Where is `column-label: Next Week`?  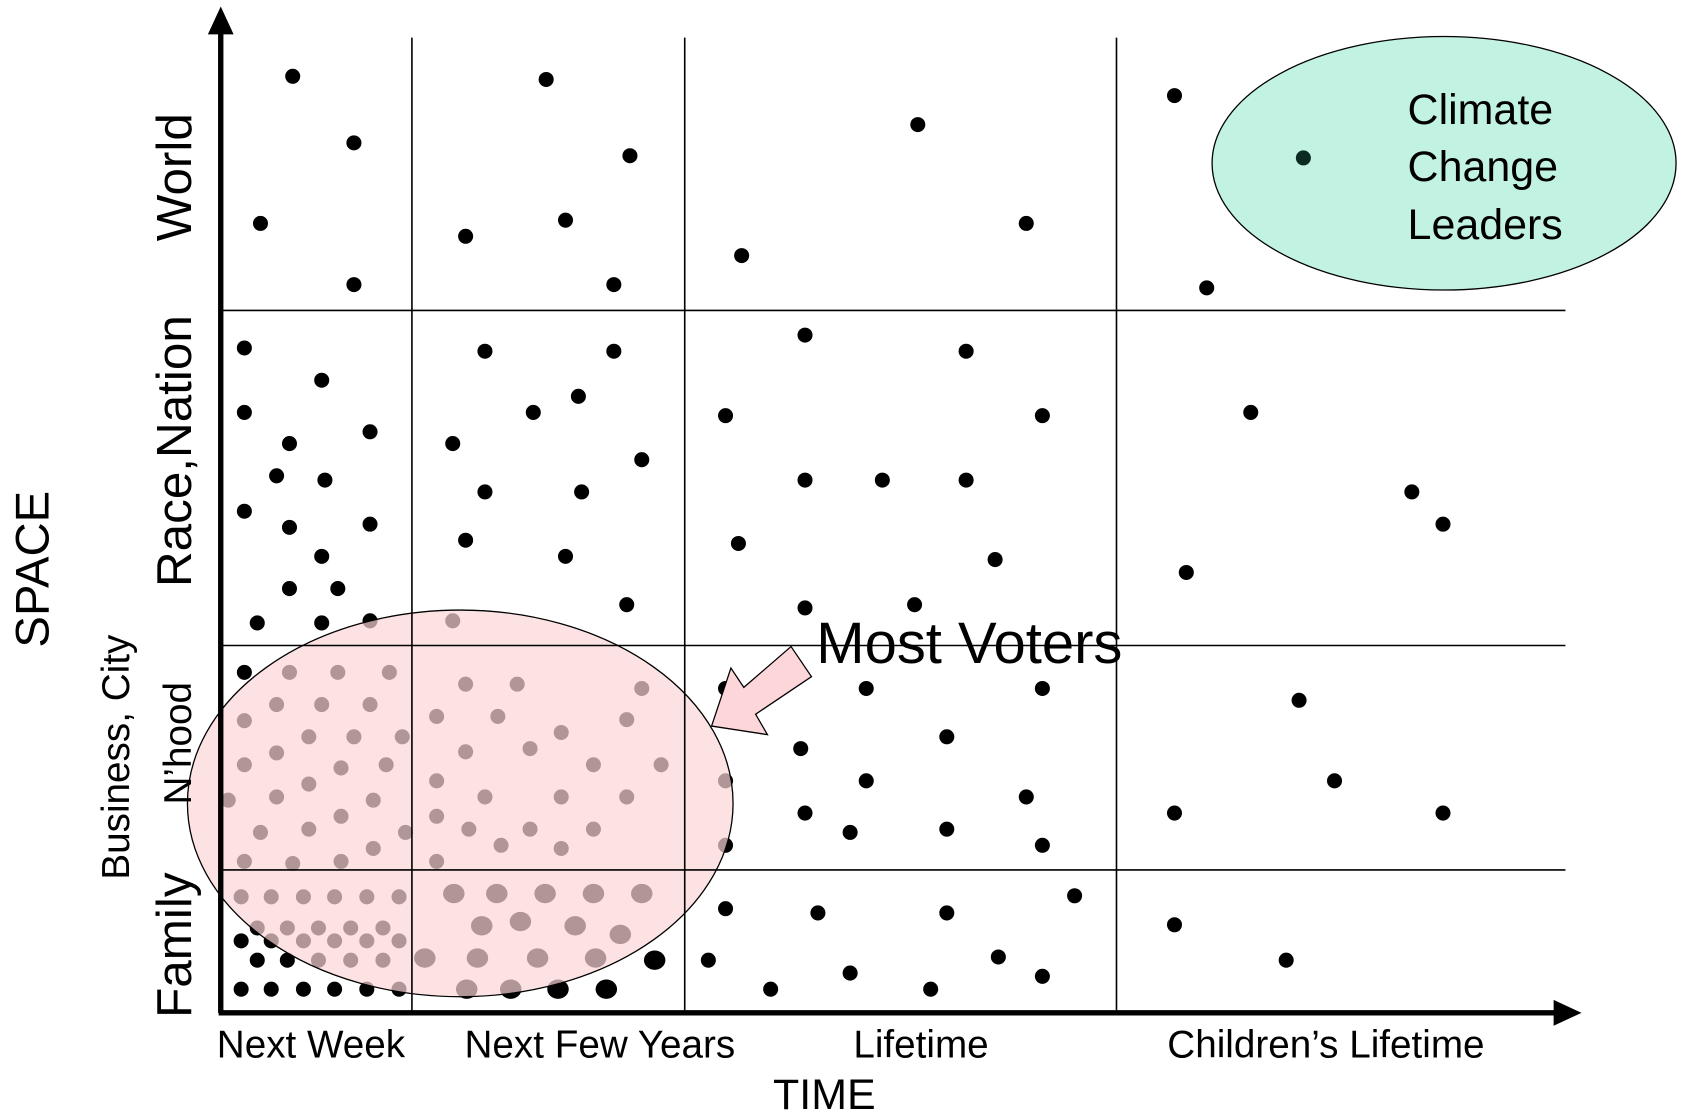 column-label: Next Week is located at coordinates (311, 1044).